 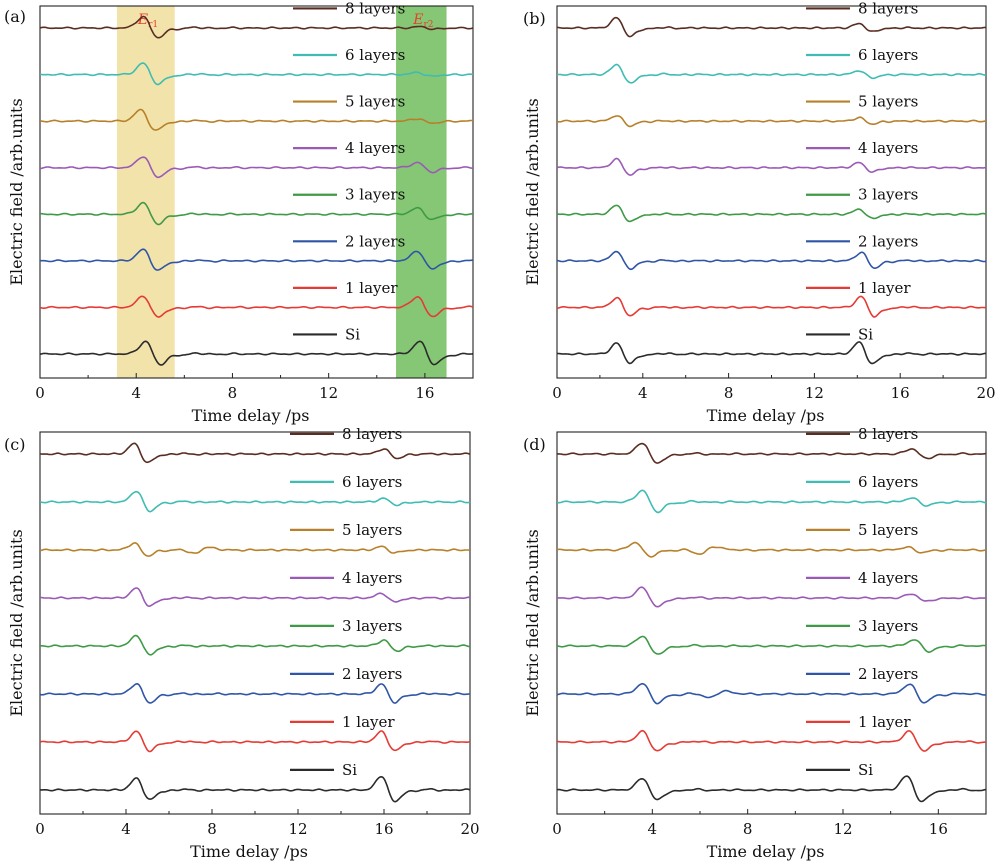 I want to click on annotation-r2: Er2, so click(x=422, y=21).